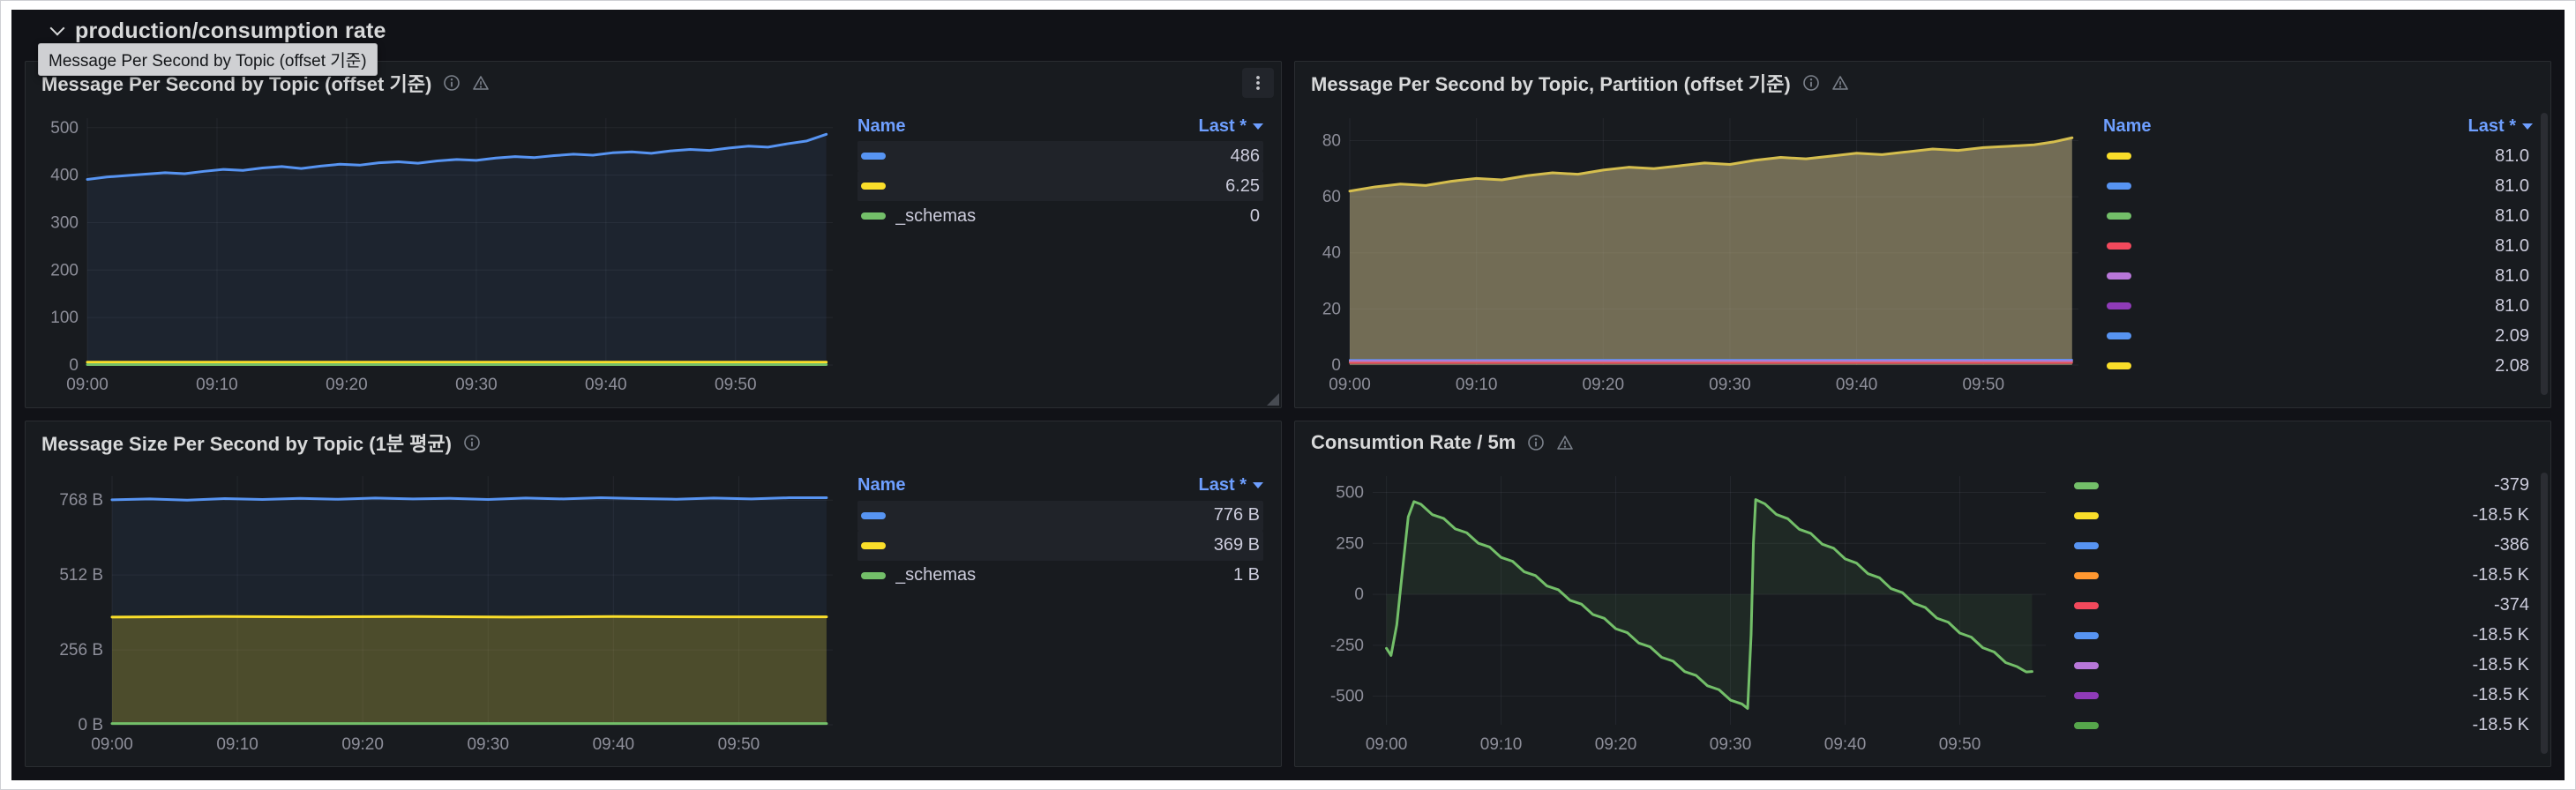 This screenshot has height=790, width=2576. What do you see at coordinates (2318, 366) in the screenshot?
I see `legend-row: 2.08` at bounding box center [2318, 366].